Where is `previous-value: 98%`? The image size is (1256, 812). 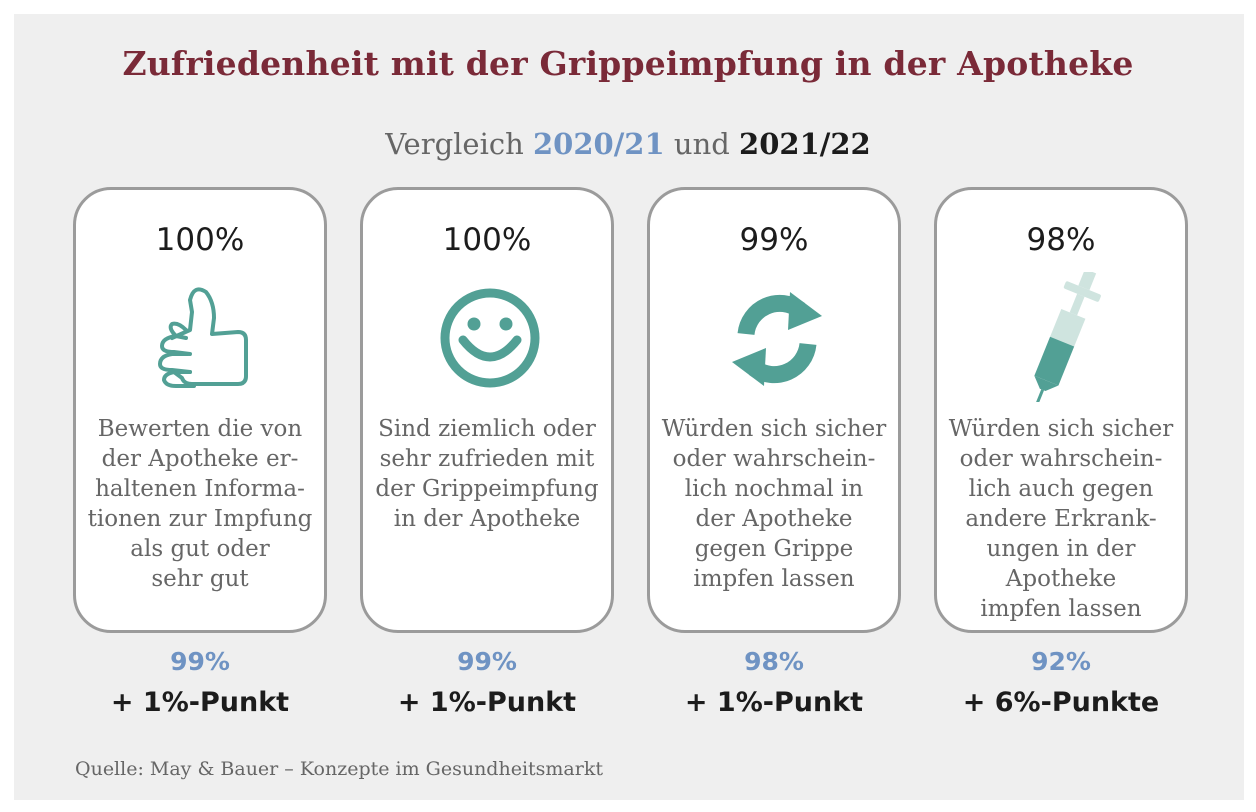 previous-value: 98% is located at coordinates (774, 661).